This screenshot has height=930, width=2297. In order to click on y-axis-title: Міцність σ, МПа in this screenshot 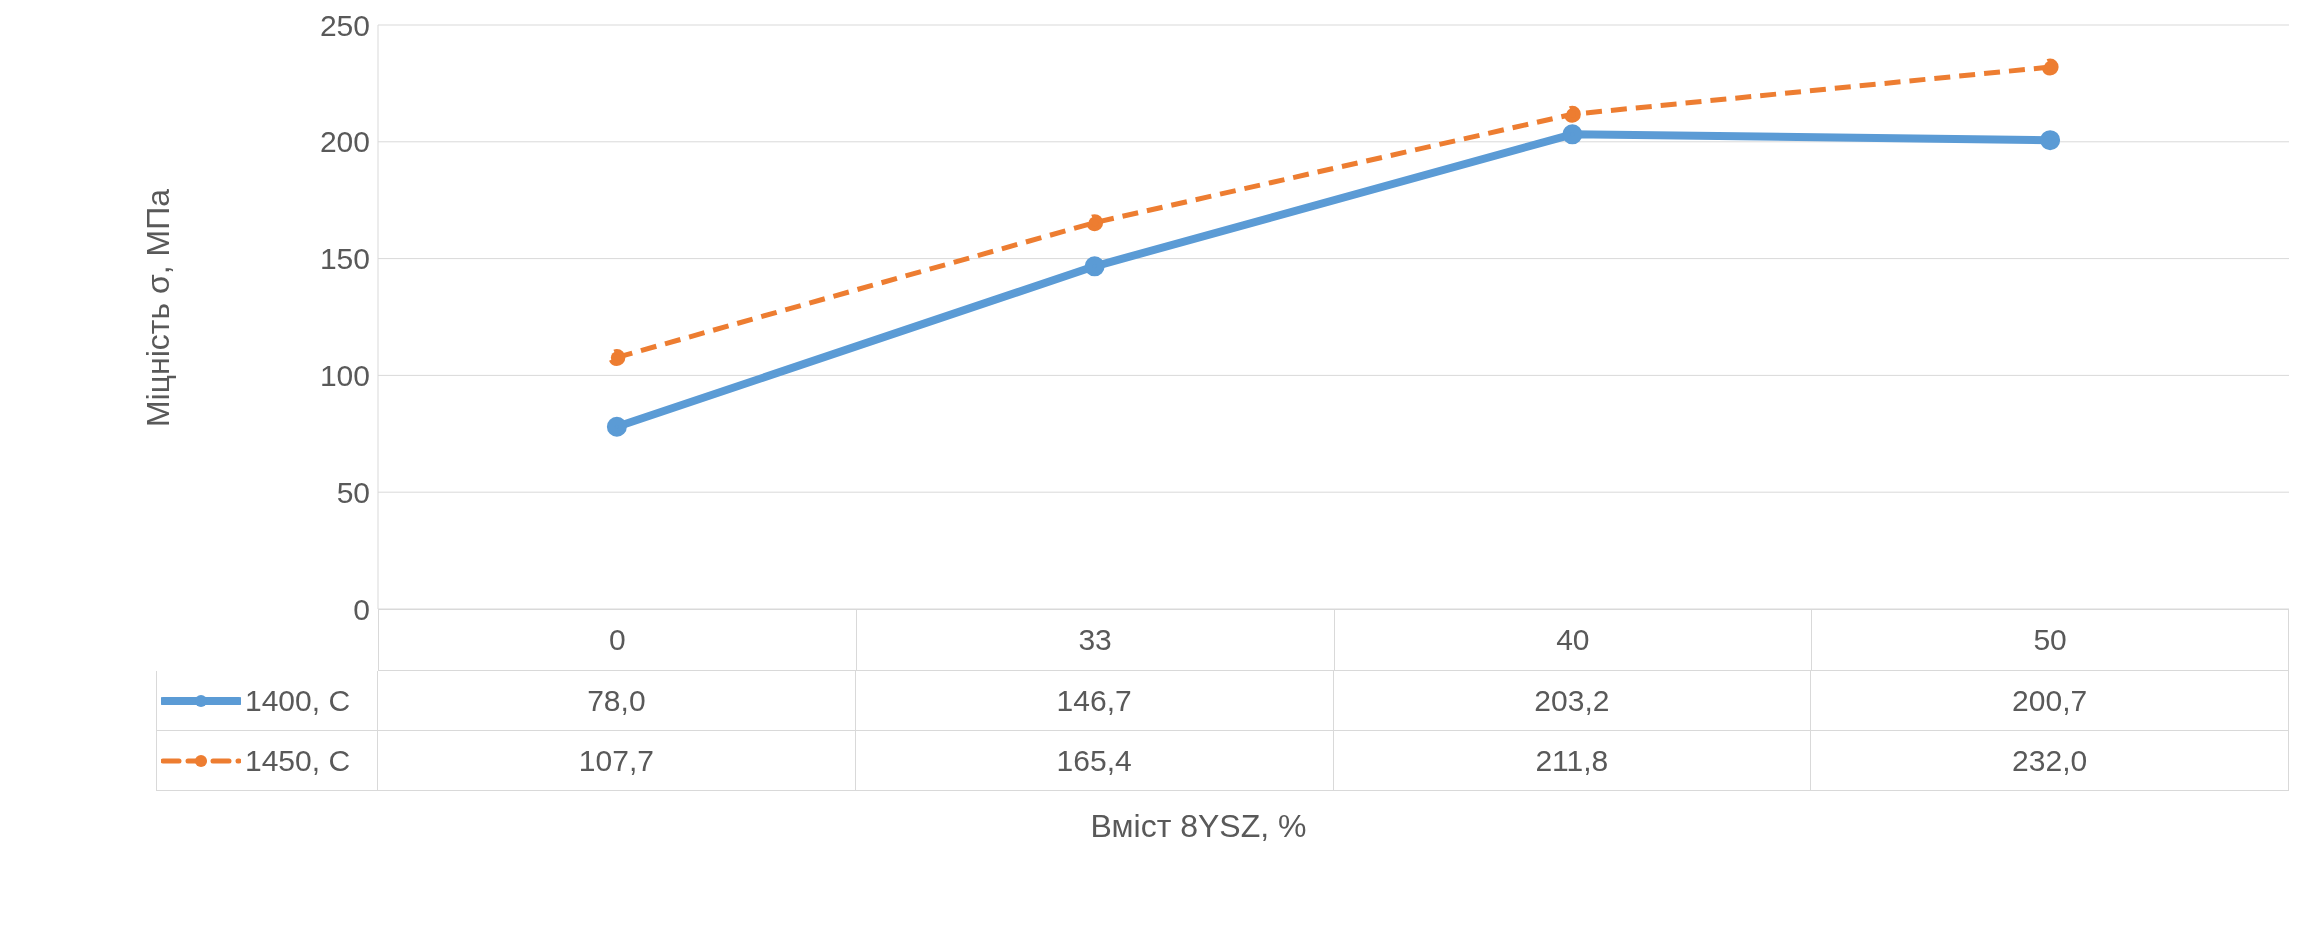, I will do `click(158, 308)`.